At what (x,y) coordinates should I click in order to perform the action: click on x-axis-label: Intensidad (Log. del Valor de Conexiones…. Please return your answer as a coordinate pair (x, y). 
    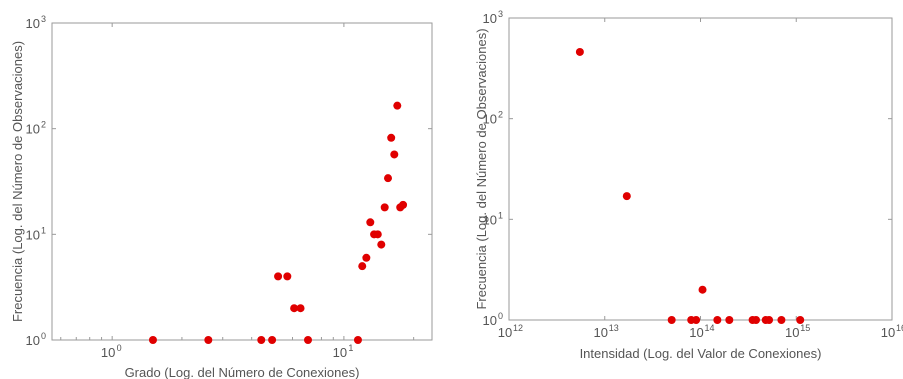
    Looking at the image, I should click on (701, 353).